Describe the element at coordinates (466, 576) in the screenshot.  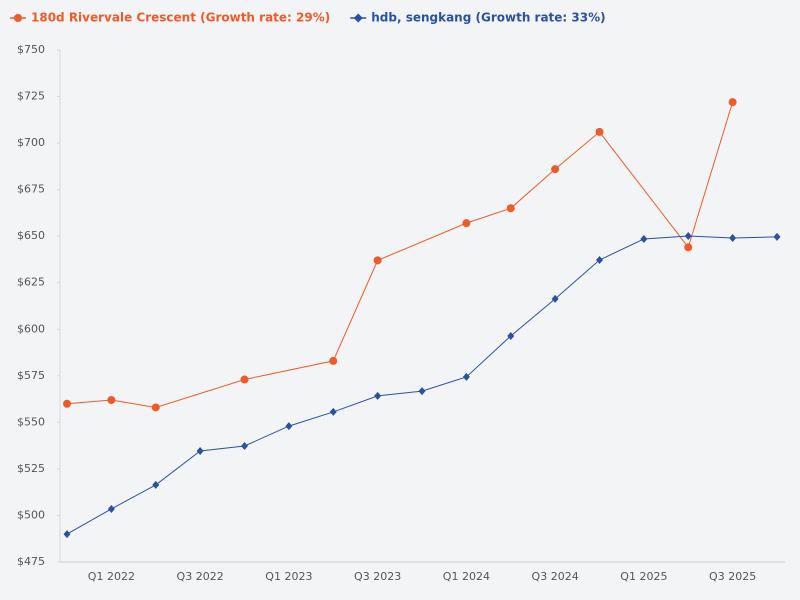
I see `x-tick-label: Q1 2024` at that location.